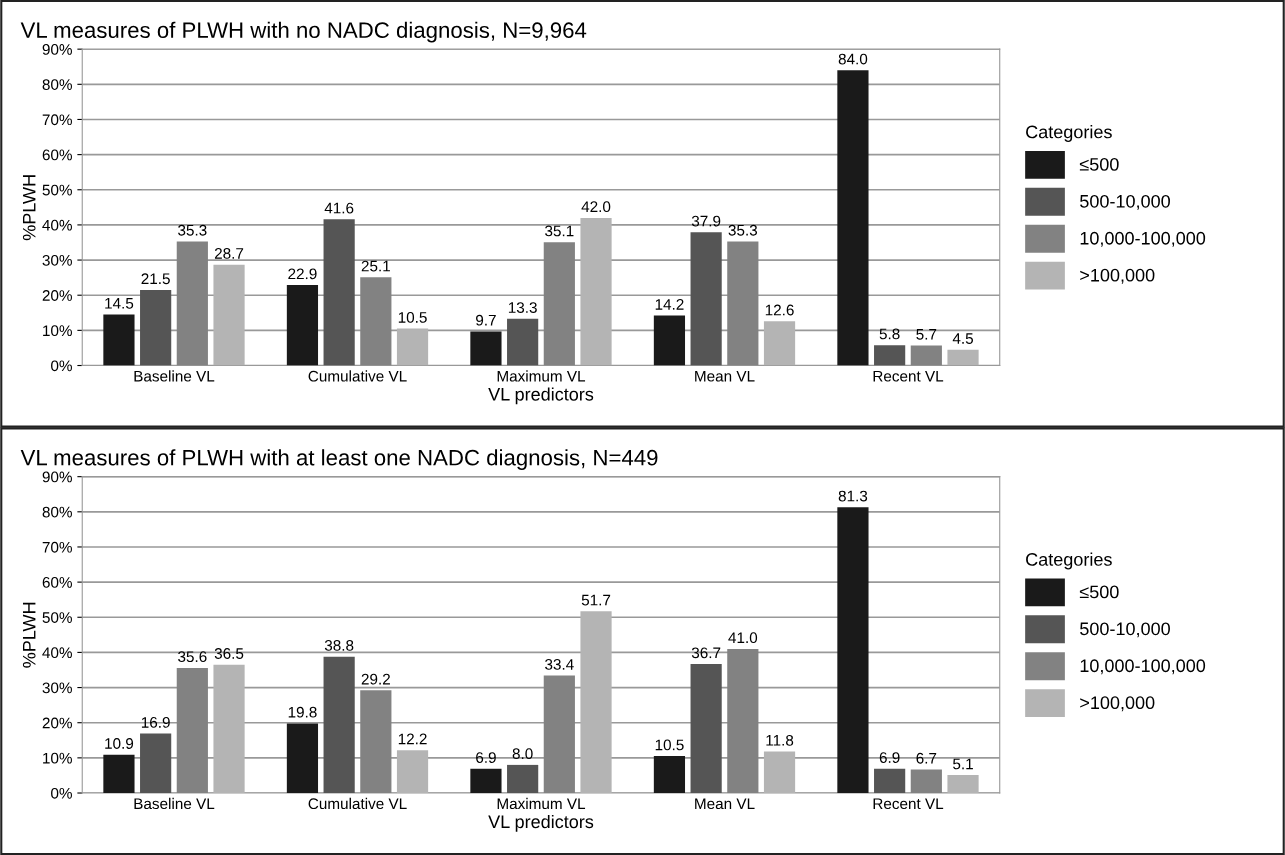 Image resolution: width=1285 pixels, height=855 pixels. Describe the element at coordinates (302, 274) in the screenshot. I see `data-label: 22.9` at that location.